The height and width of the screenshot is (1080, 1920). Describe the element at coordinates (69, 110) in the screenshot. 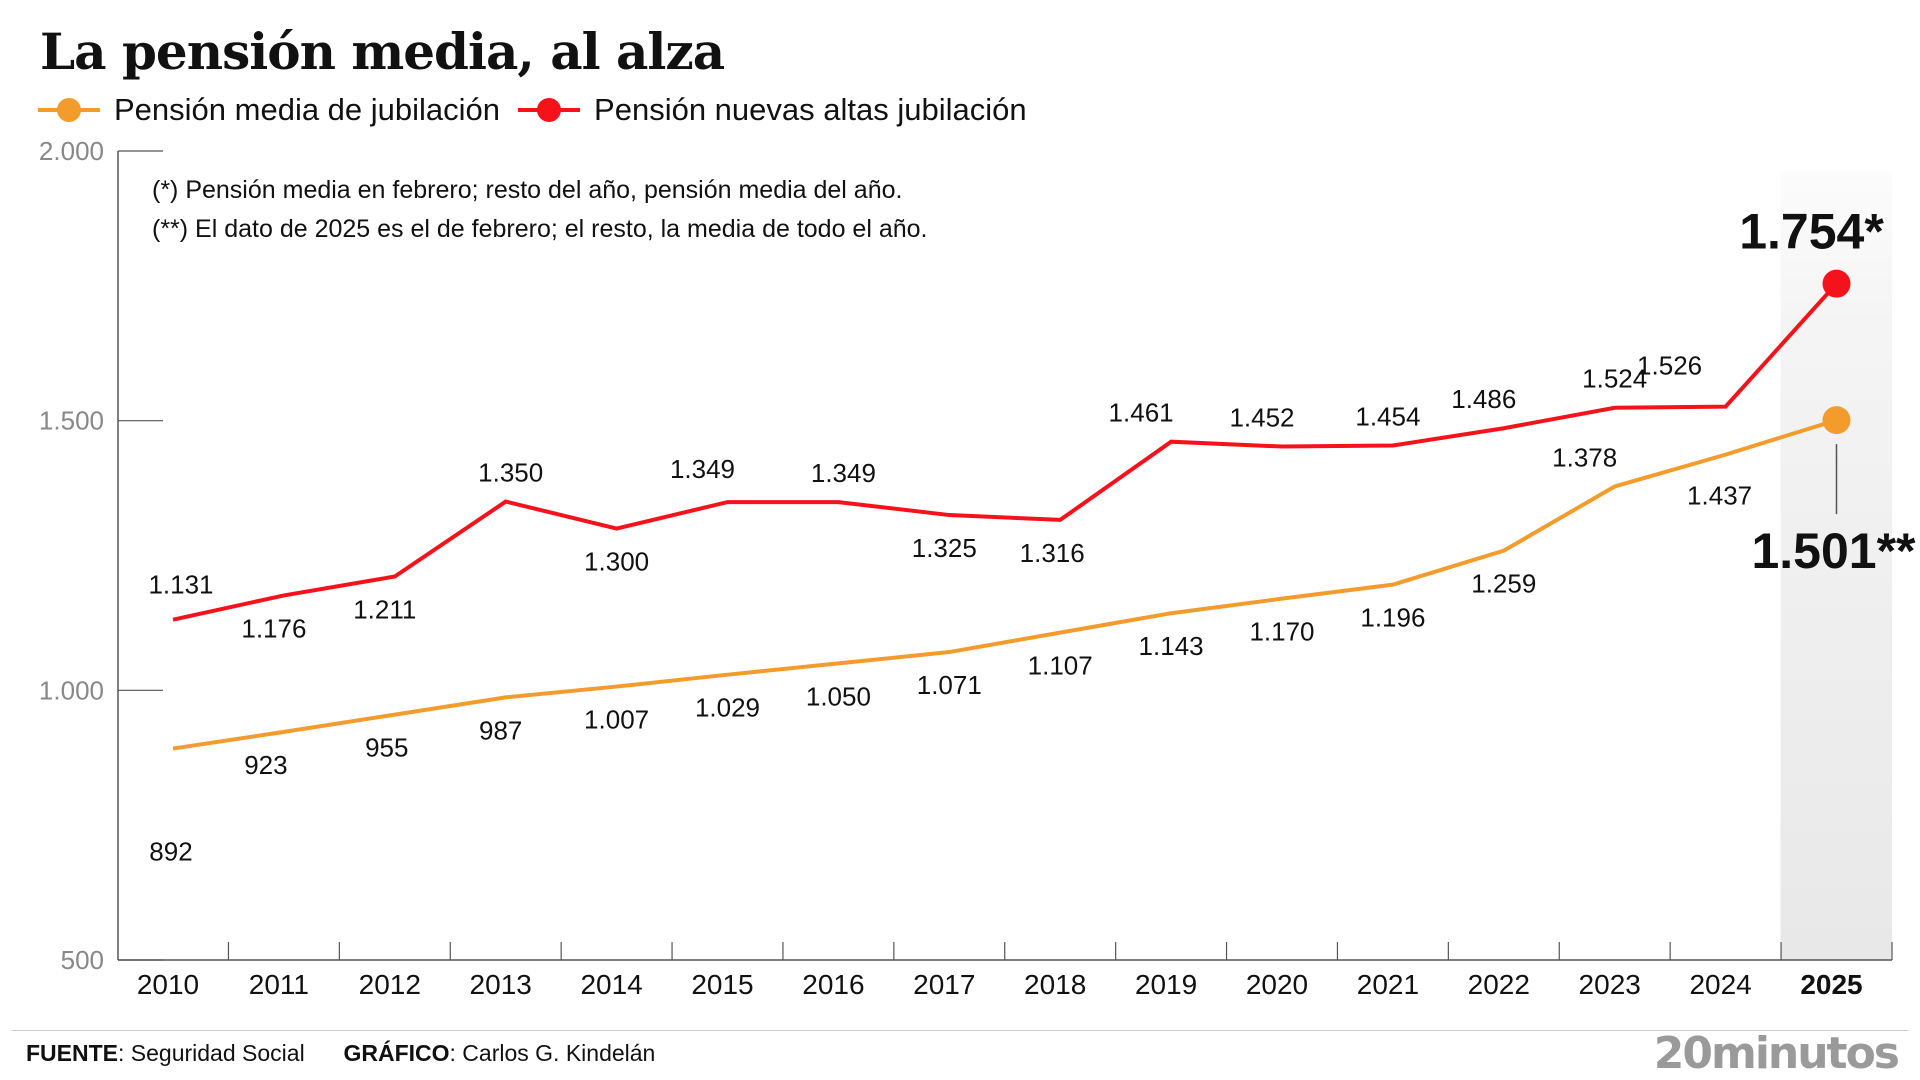

I see `legend-marker-orange` at that location.